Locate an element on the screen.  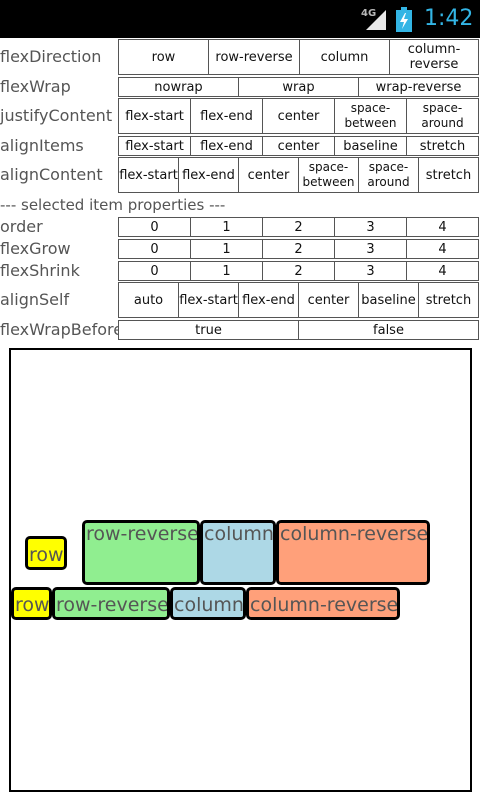
flex-wrap-selector: nowrap wrap wrap-reverse is located at coordinates (298, 87).